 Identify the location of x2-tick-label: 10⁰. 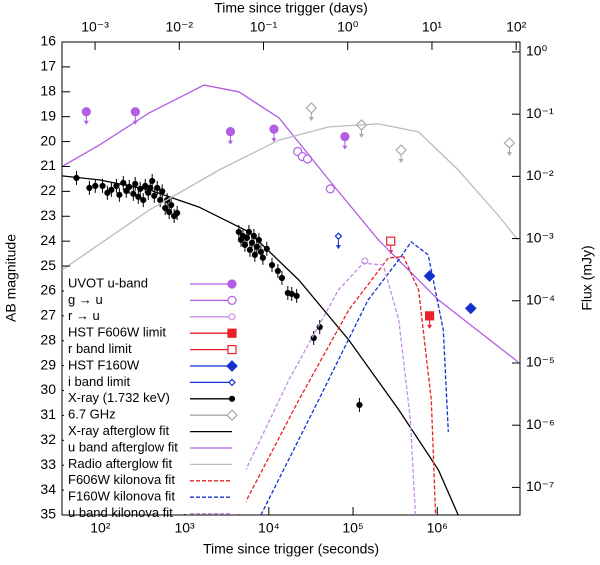
(348, 27).